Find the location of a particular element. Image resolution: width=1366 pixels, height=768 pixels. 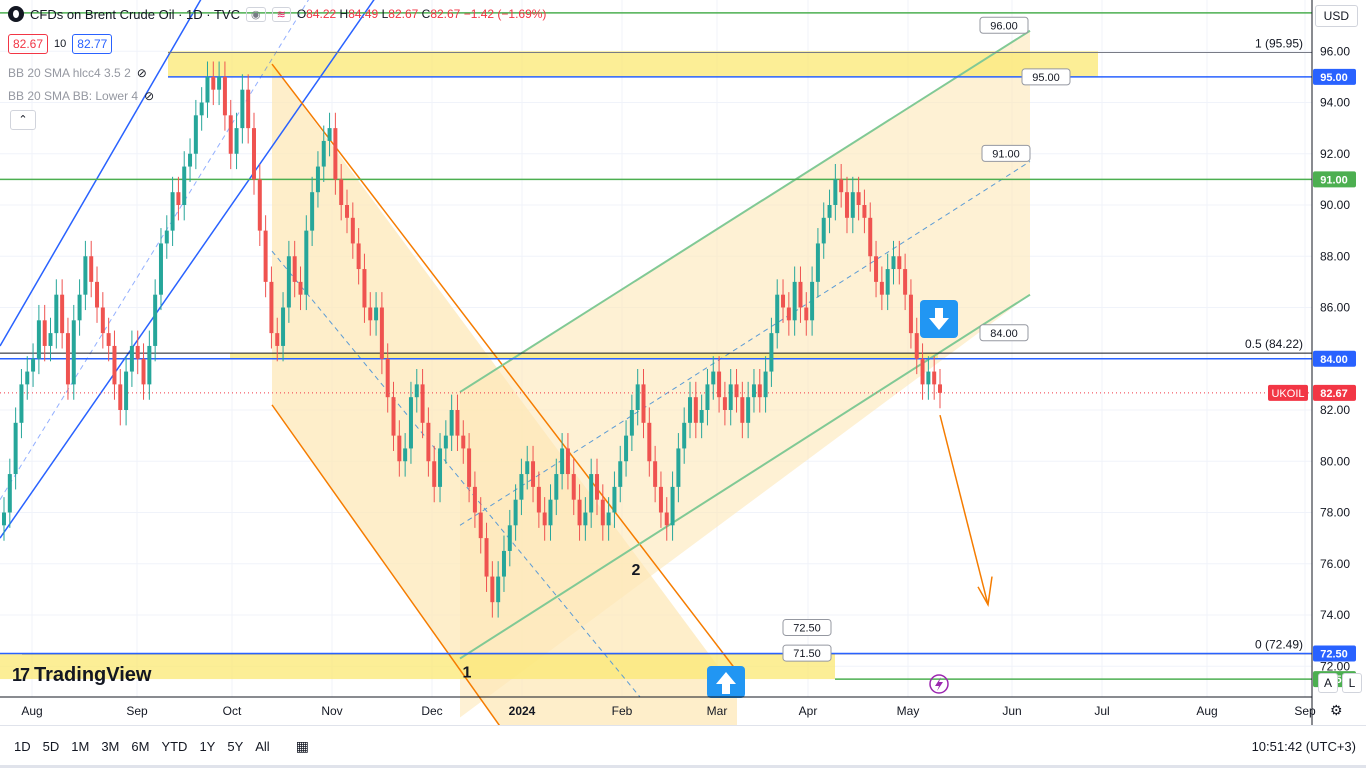

range-button-5y: 5Y is located at coordinates (235, 746).